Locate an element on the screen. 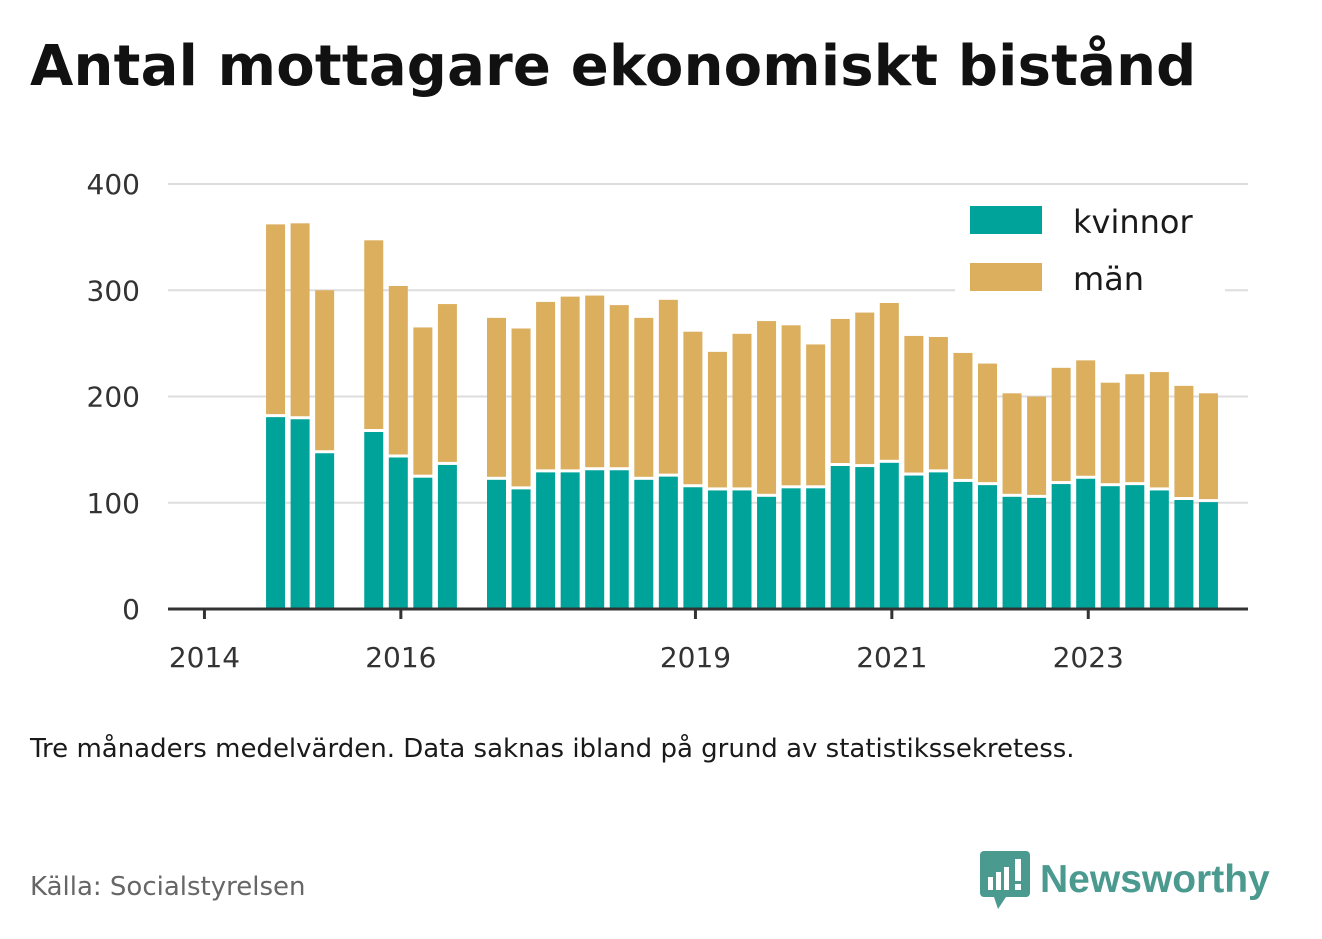  x-tick-label: 2014 is located at coordinates (204, 657).